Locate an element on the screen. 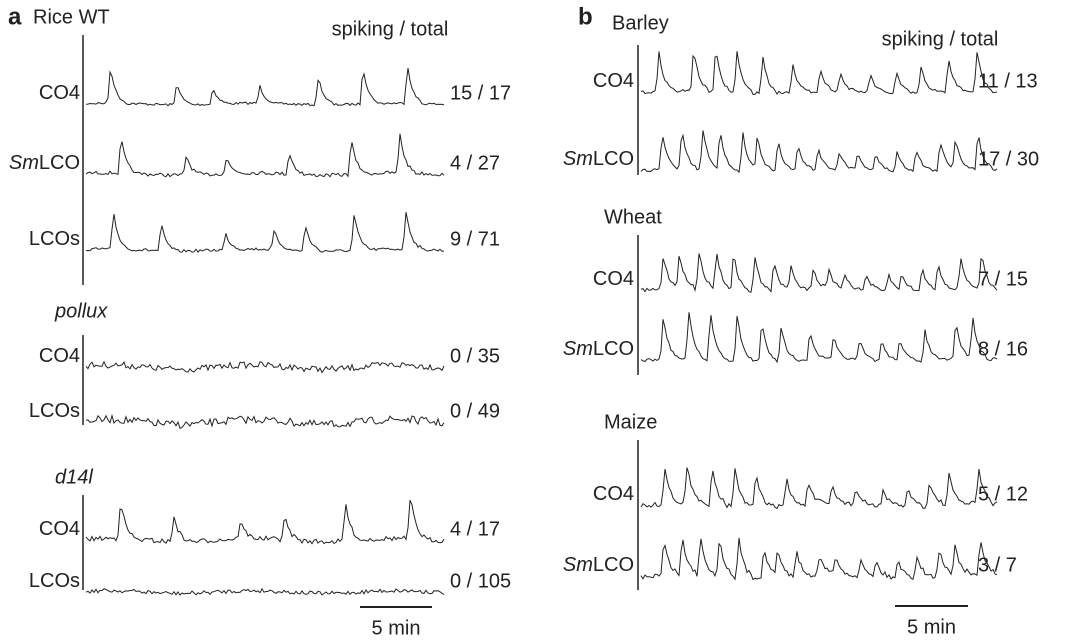 The height and width of the screenshot is (641, 1080). count: 5 / 12 is located at coordinates (1003, 494).